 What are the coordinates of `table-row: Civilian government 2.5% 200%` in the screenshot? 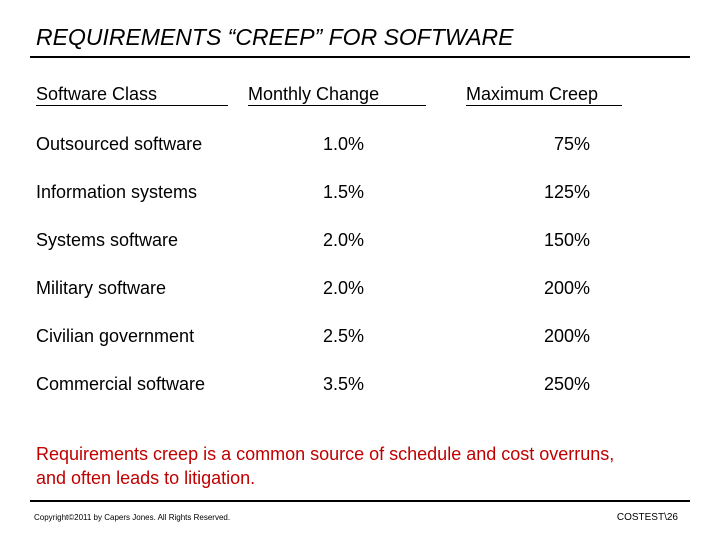 It's located at (360, 336).